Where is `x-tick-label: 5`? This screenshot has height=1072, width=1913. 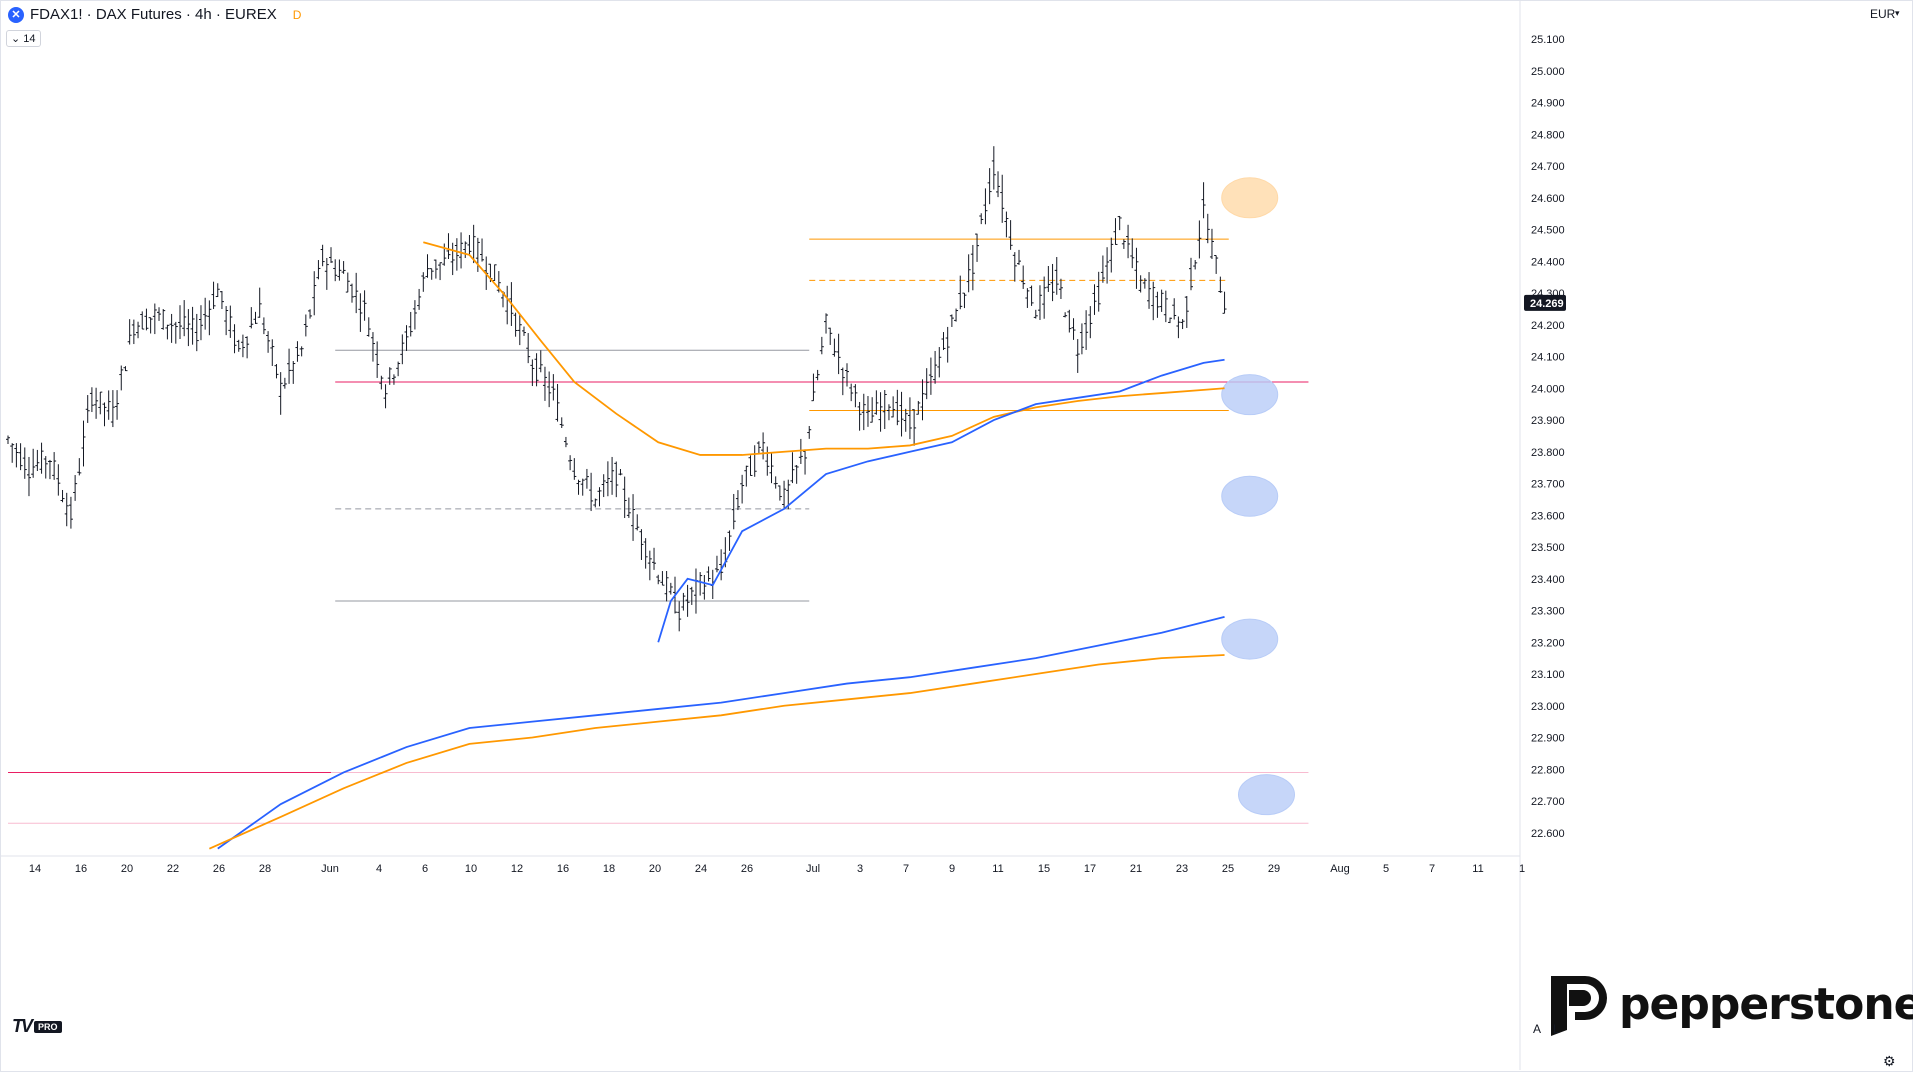 x-tick-label: 5 is located at coordinates (1386, 869).